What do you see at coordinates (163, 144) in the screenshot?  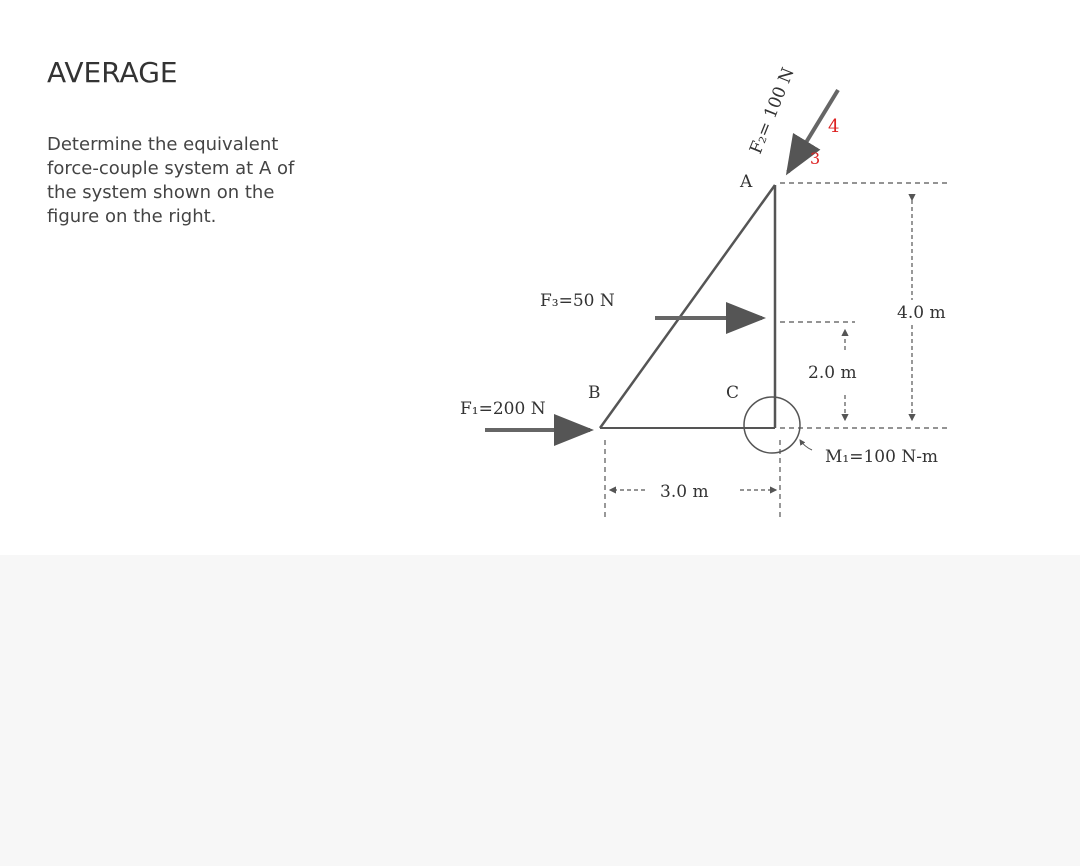 I see `problem-line: Determine the equivalent` at bounding box center [163, 144].